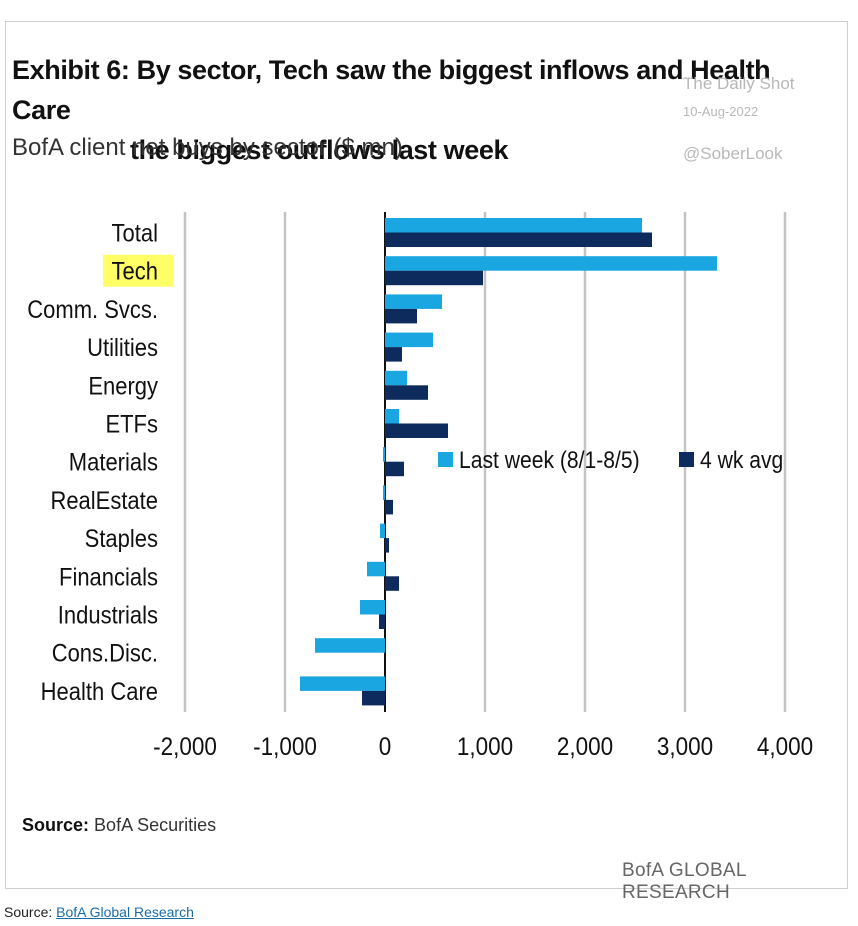 The height and width of the screenshot is (926, 858). Describe the element at coordinates (105, 653) in the screenshot. I see `category-label: Cons.Disc.` at that location.